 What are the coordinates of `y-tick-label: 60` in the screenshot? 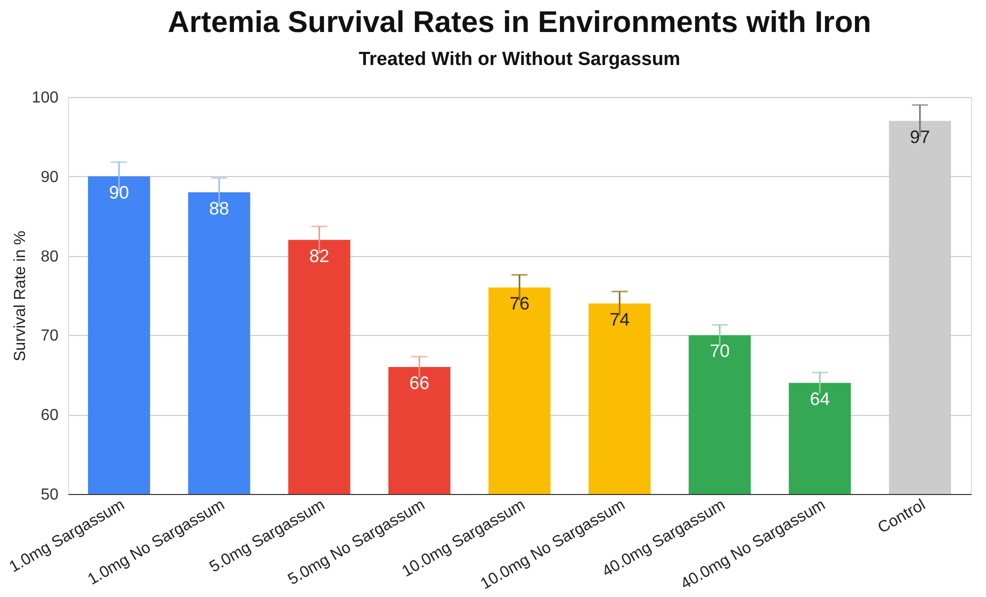 It's located at (49, 415).